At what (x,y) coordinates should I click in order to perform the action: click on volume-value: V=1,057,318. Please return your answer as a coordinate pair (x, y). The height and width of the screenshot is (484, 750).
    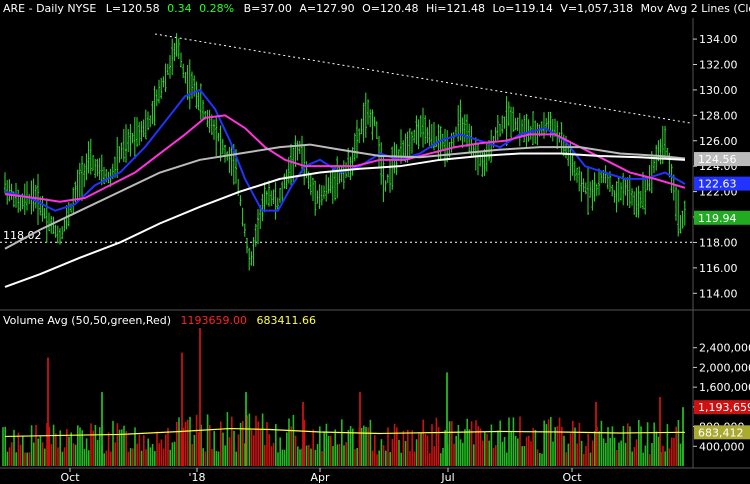
    Looking at the image, I should click on (597, 8).